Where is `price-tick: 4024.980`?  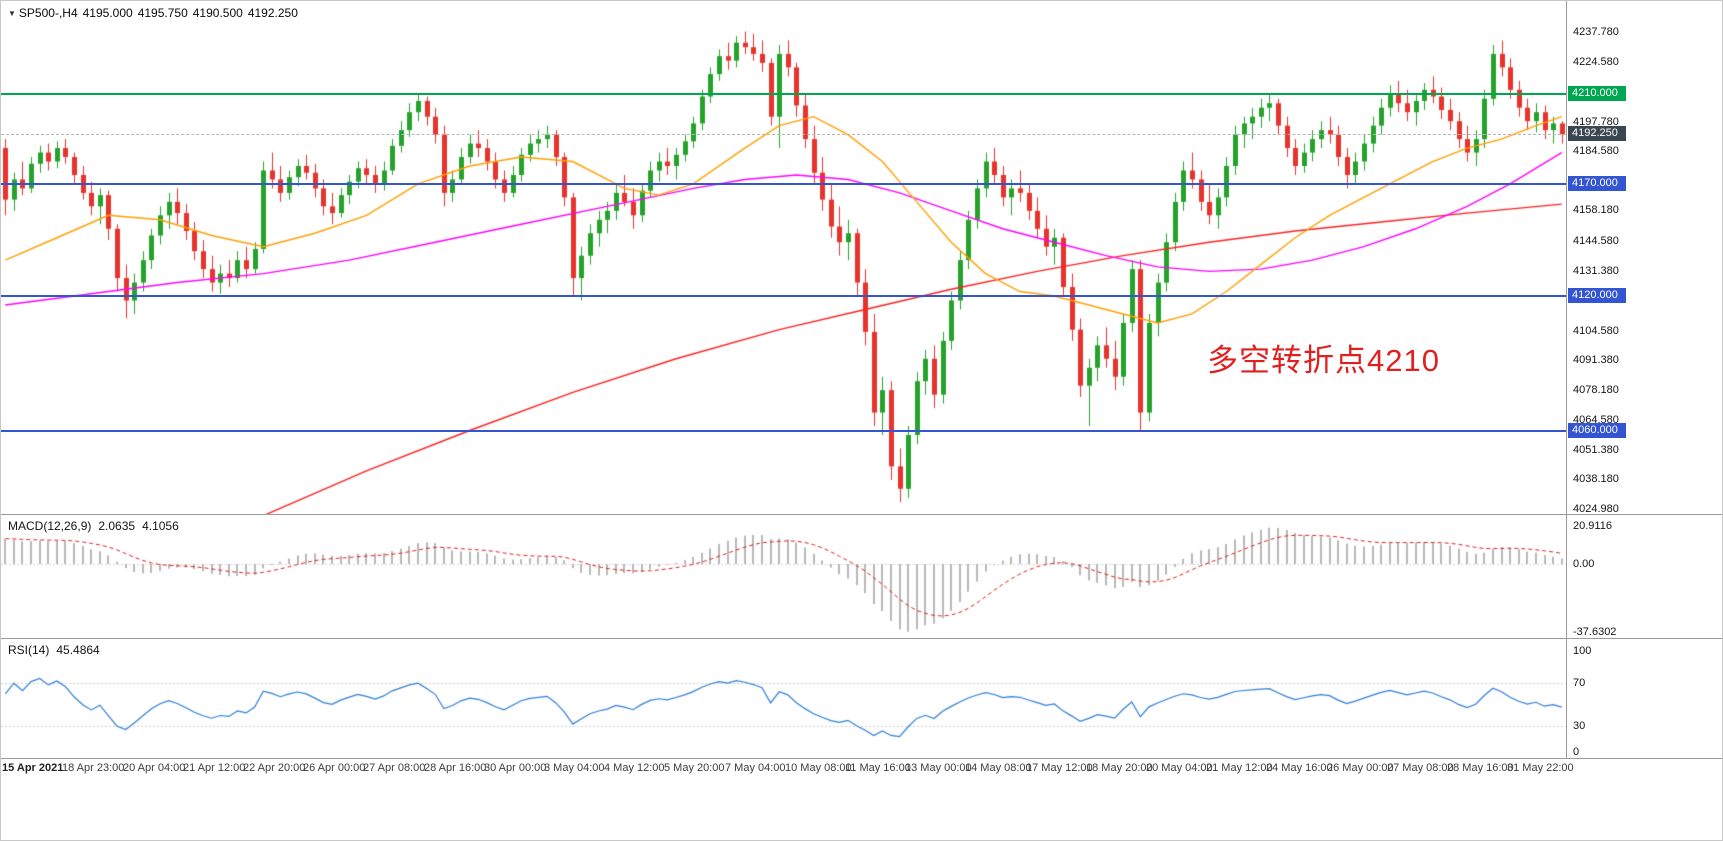 price-tick: 4024.980 is located at coordinates (1596, 509).